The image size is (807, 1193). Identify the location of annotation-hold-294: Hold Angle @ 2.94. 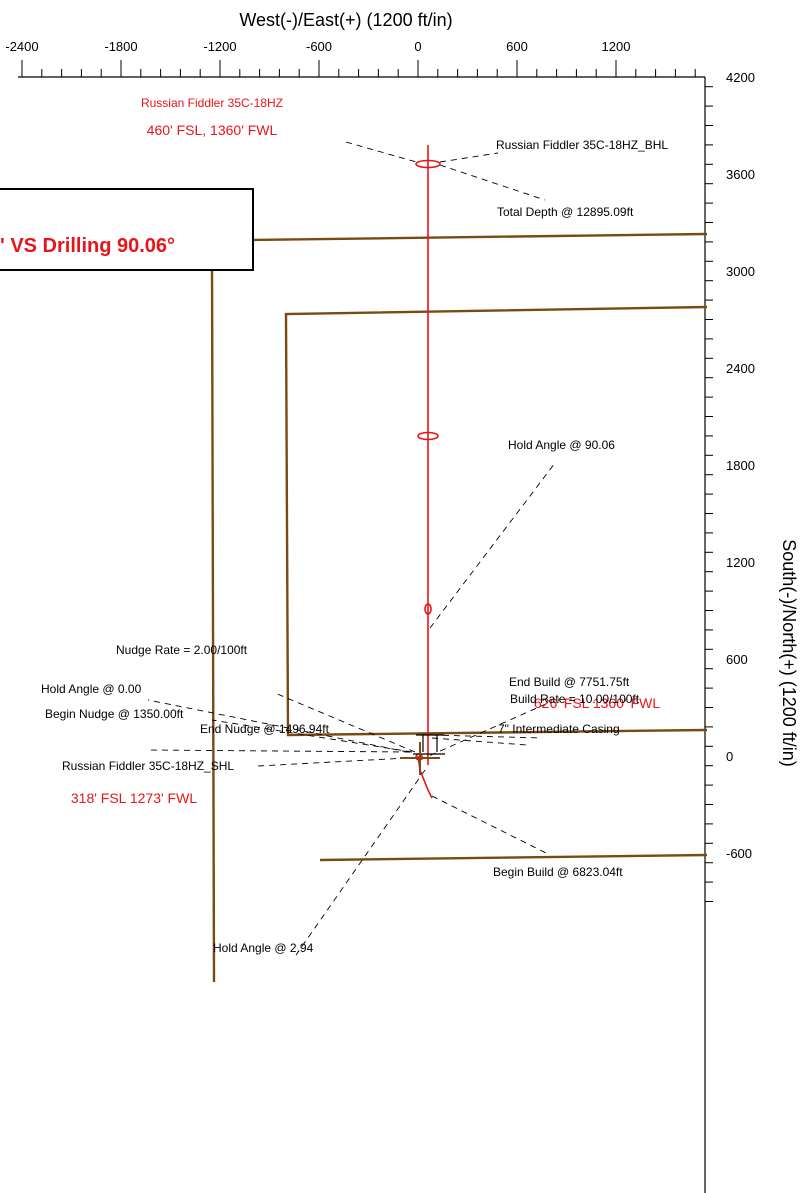
(263, 948).